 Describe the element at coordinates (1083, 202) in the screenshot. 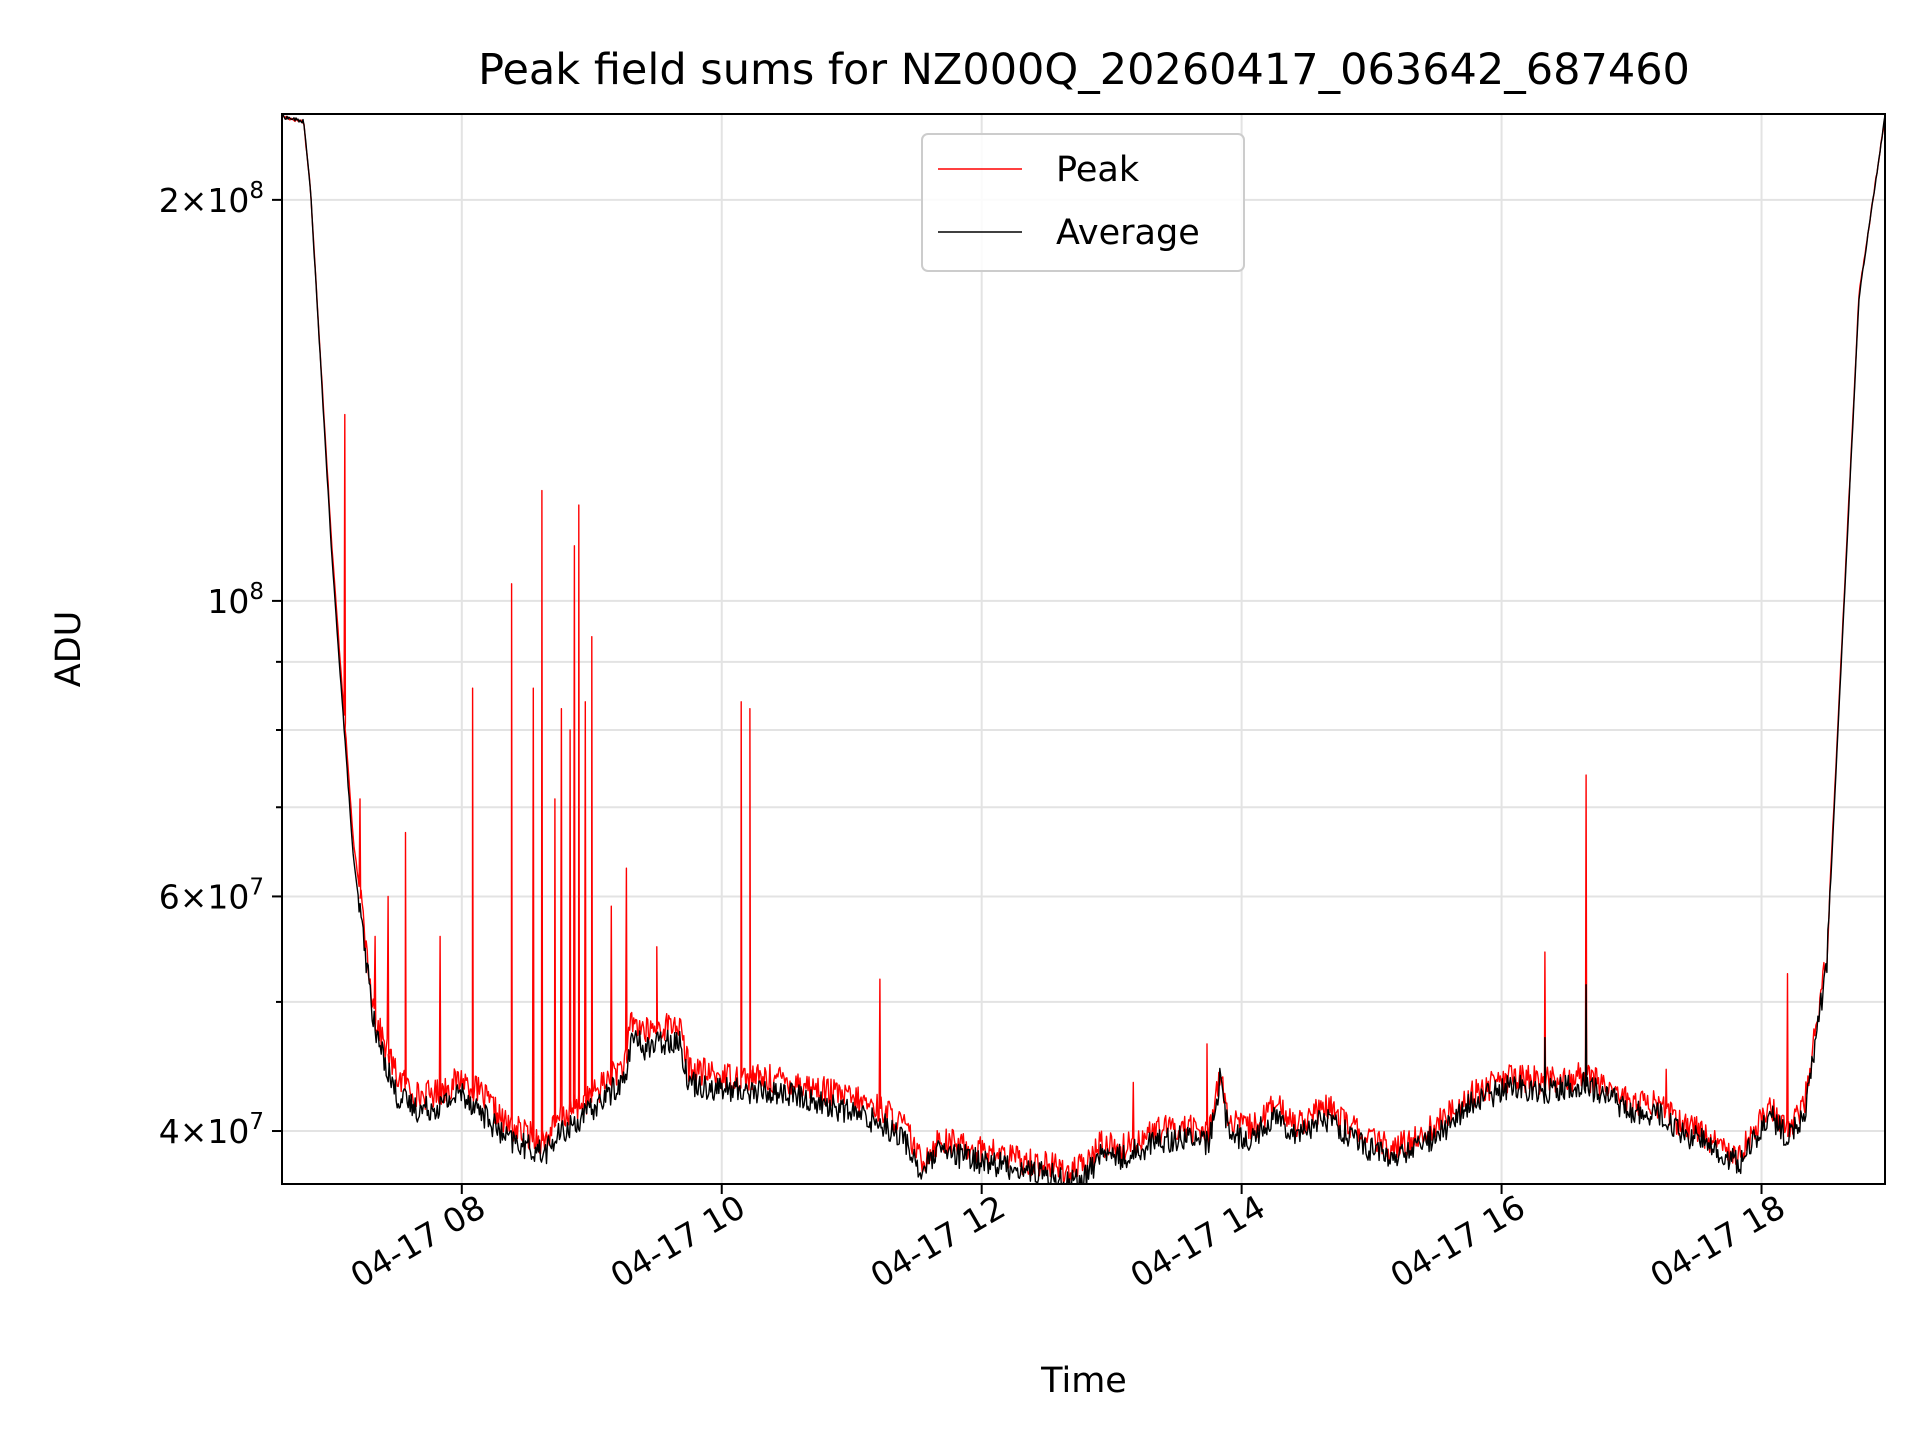

I see `legend: Peak Average` at that location.